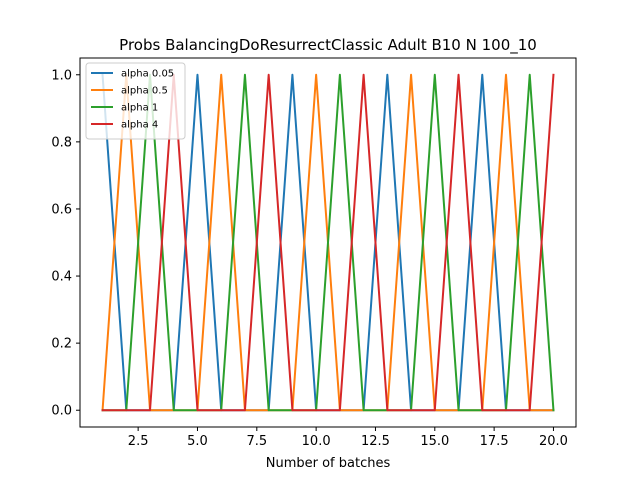 Image resolution: width=640 pixels, height=480 pixels. What do you see at coordinates (553, 441) in the screenshot?
I see `x-tick-label: 20.0` at bounding box center [553, 441].